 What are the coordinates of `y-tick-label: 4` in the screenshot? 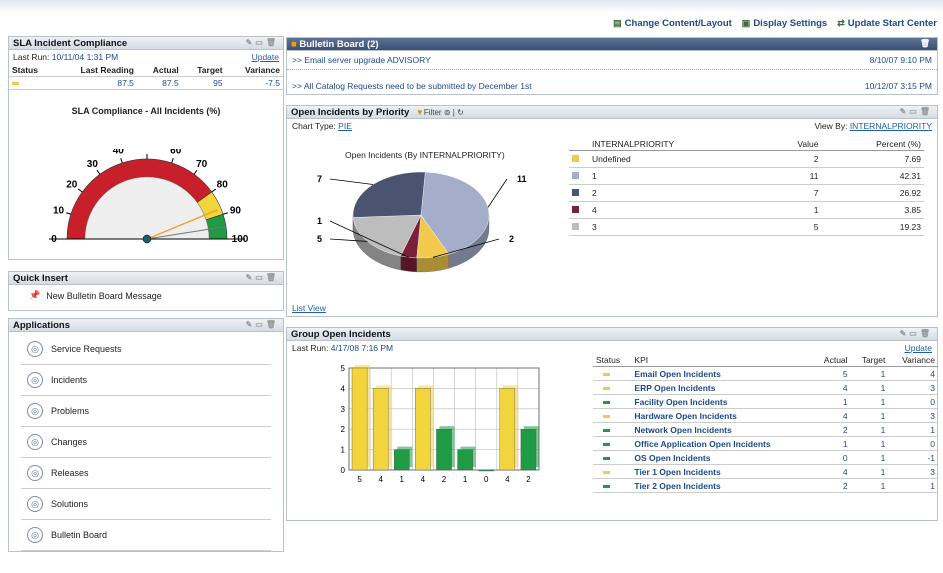 It's located at (343, 388).